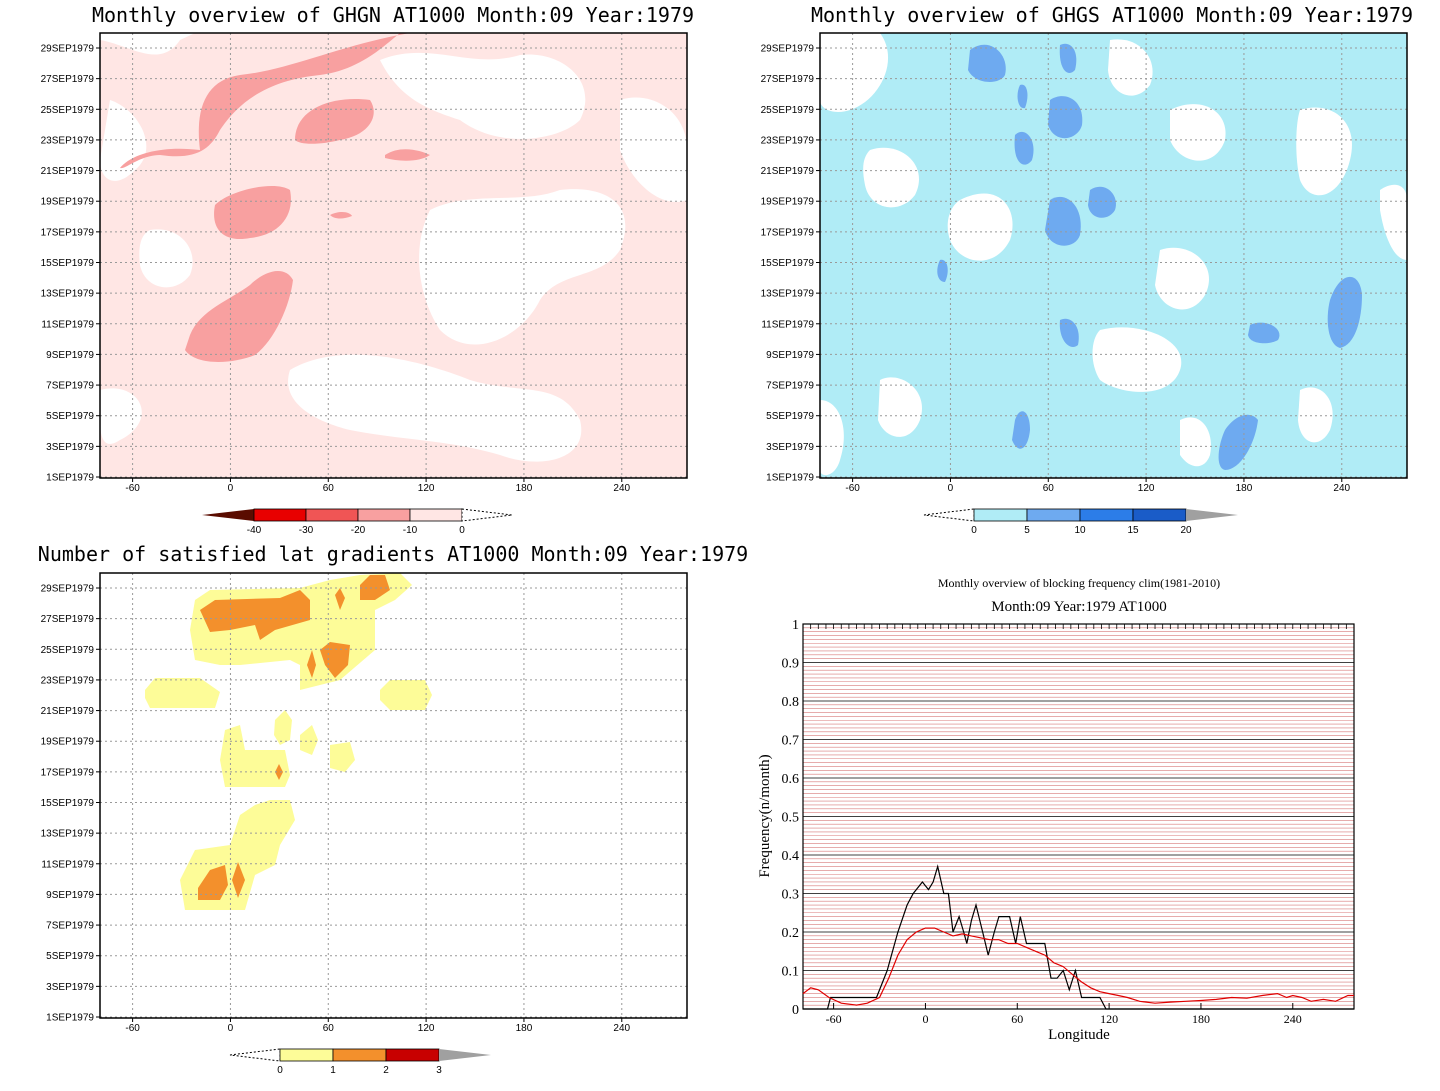  Describe the element at coordinates (67, 864) in the screenshot. I see `nsat-y-tick-label: 11SEP1979` at that location.